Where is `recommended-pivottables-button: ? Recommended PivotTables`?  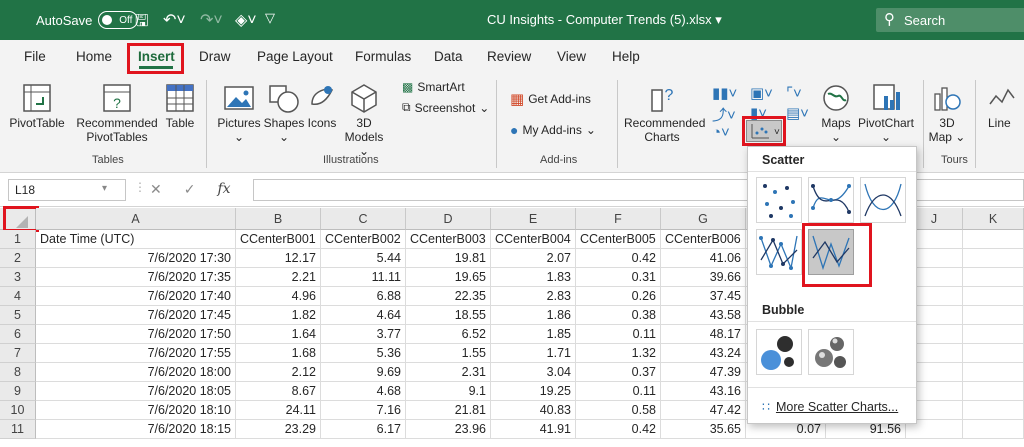 recommended-pivottables-button: ? Recommended PivotTables is located at coordinates (117, 113).